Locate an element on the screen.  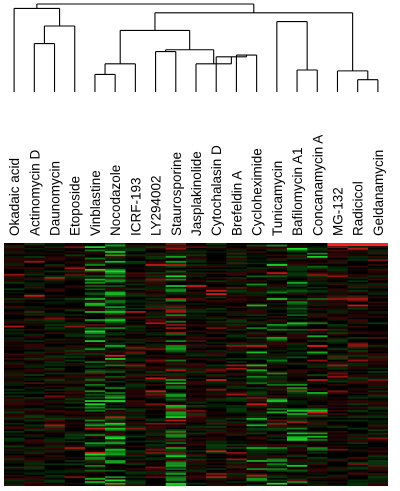
column-label: ICRF-193 is located at coordinates (135, 206).